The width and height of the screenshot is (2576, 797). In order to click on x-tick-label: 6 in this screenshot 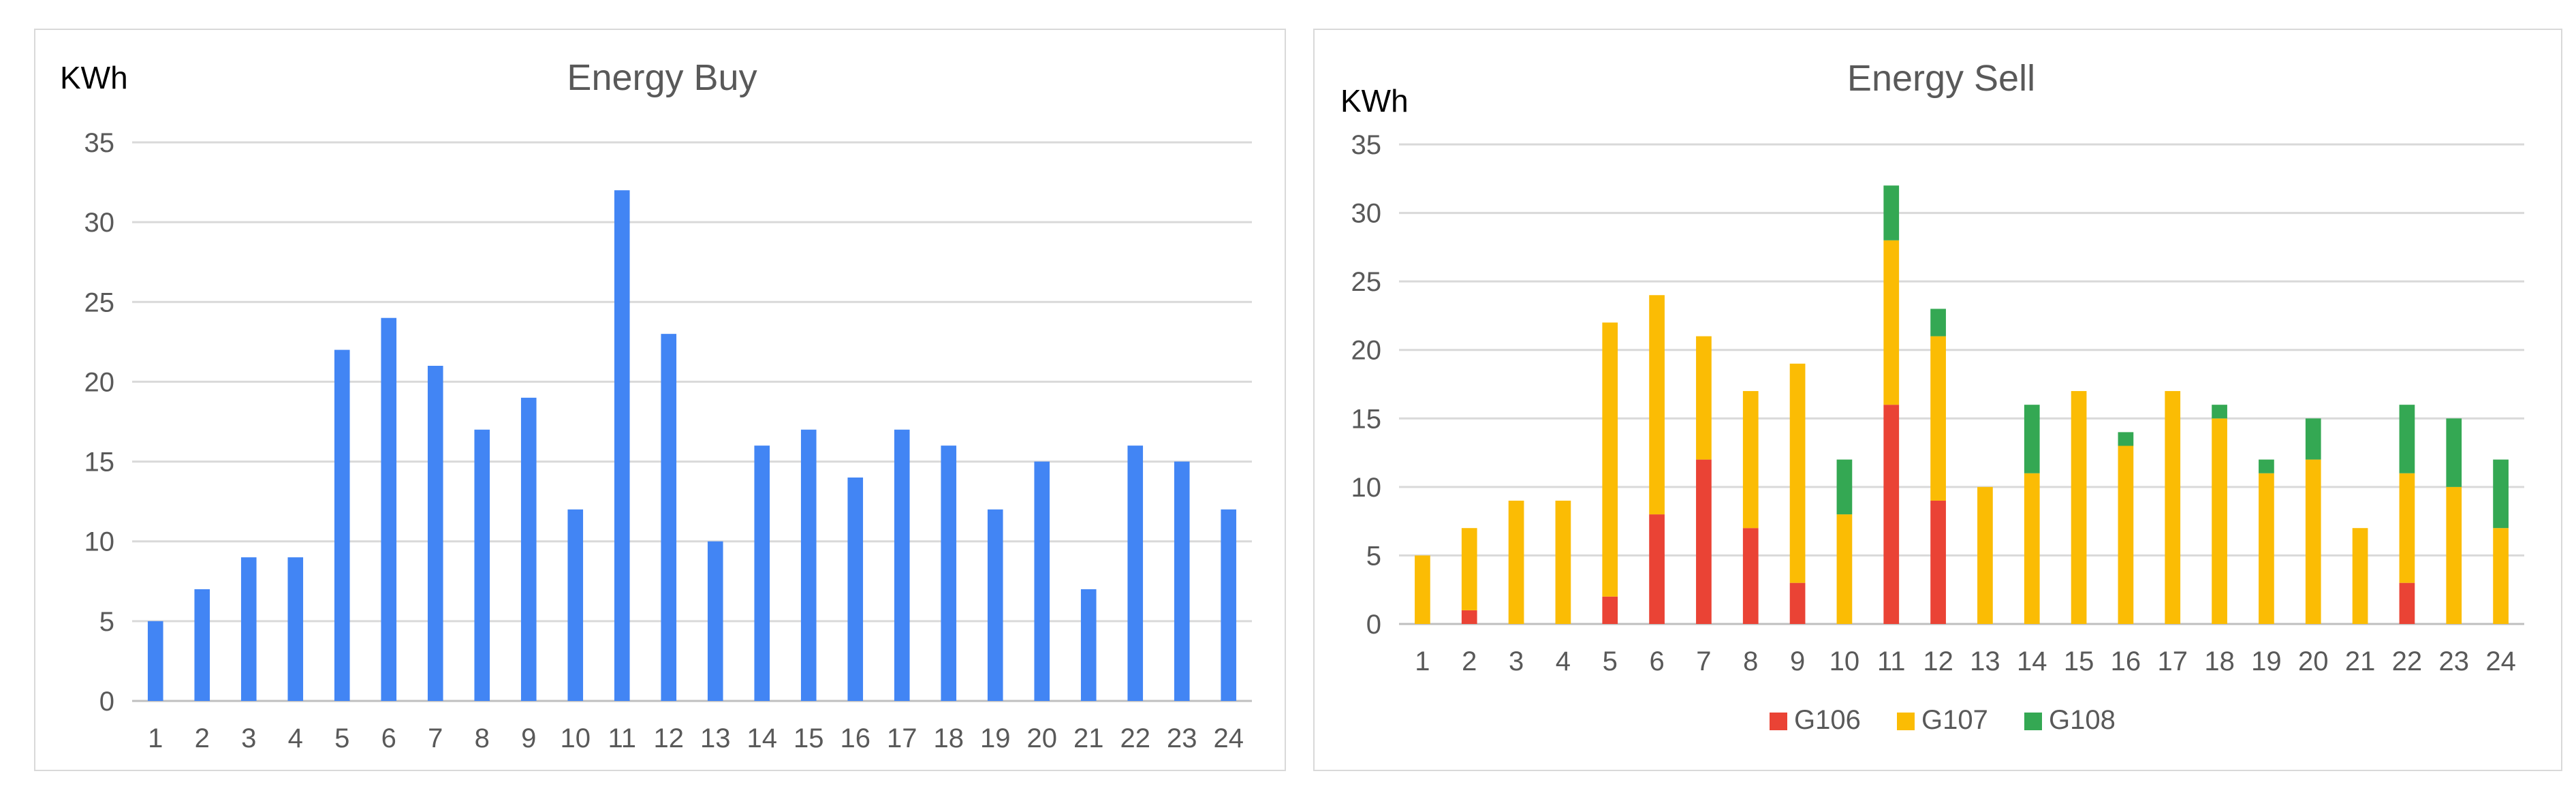, I will do `click(1656, 661)`.